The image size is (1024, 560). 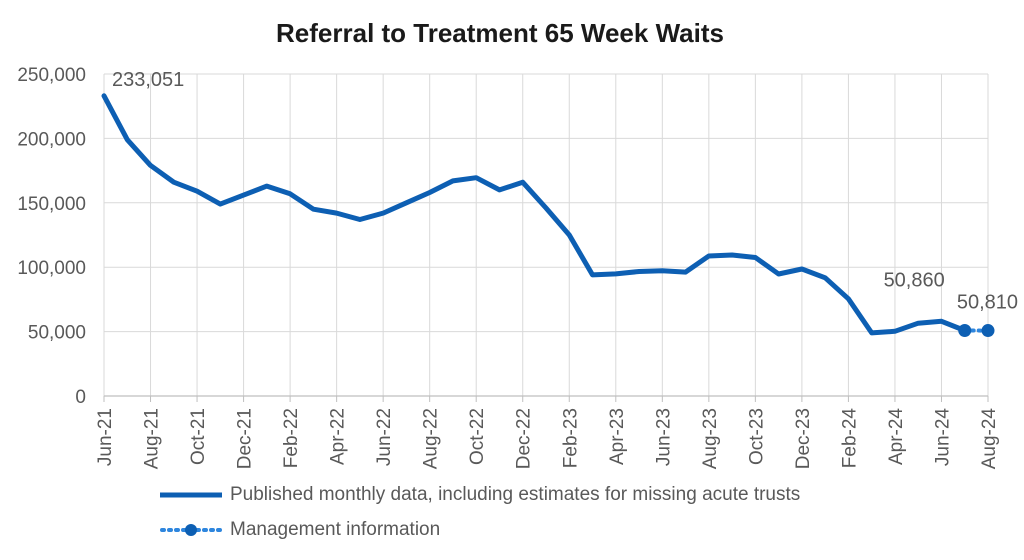 I want to click on legend-item-management: Management information, so click(x=300, y=530).